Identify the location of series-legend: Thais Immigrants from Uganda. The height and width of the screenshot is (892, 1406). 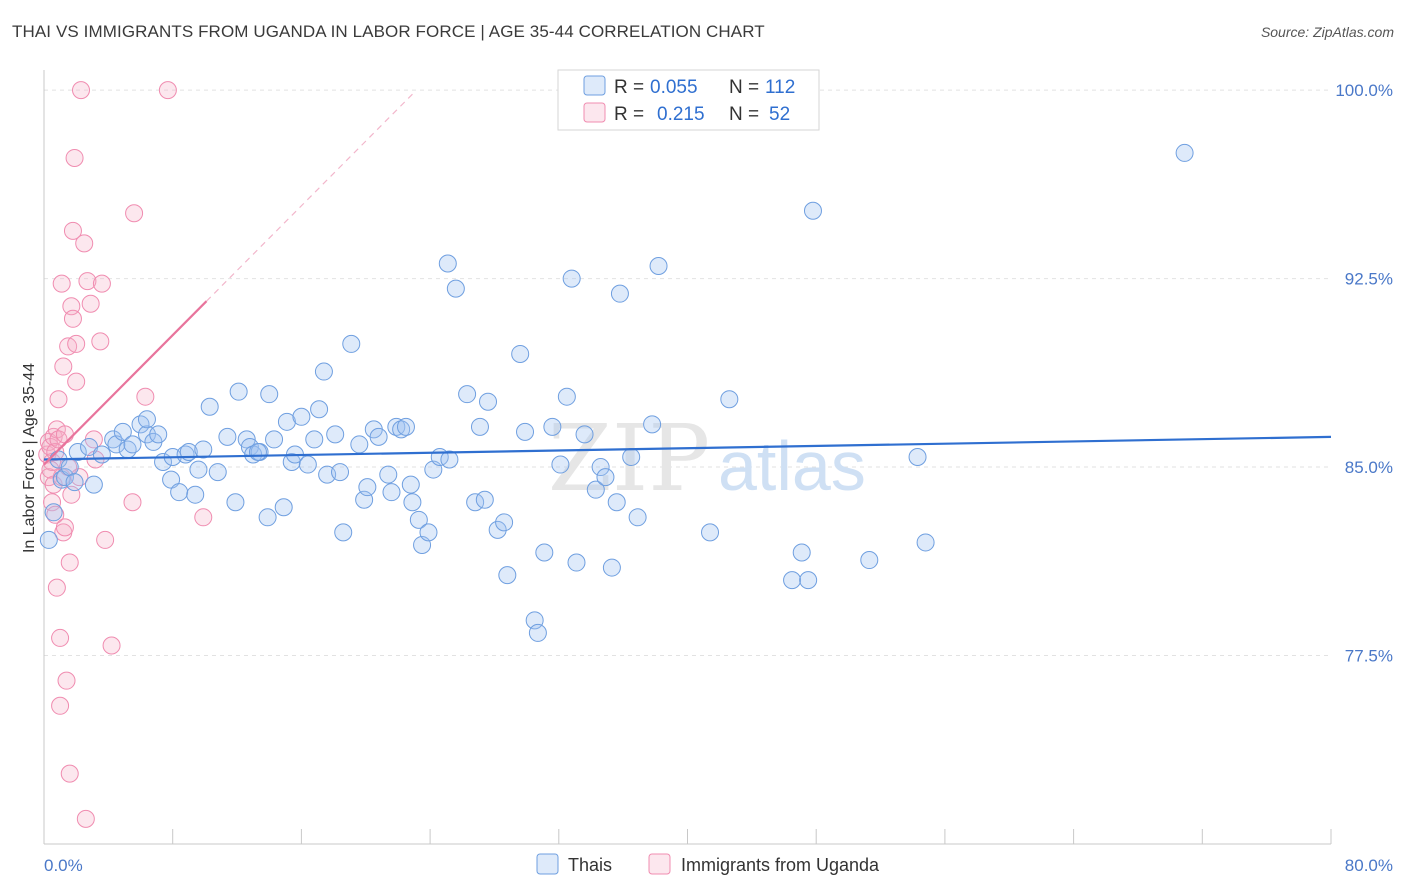
(708, 864).